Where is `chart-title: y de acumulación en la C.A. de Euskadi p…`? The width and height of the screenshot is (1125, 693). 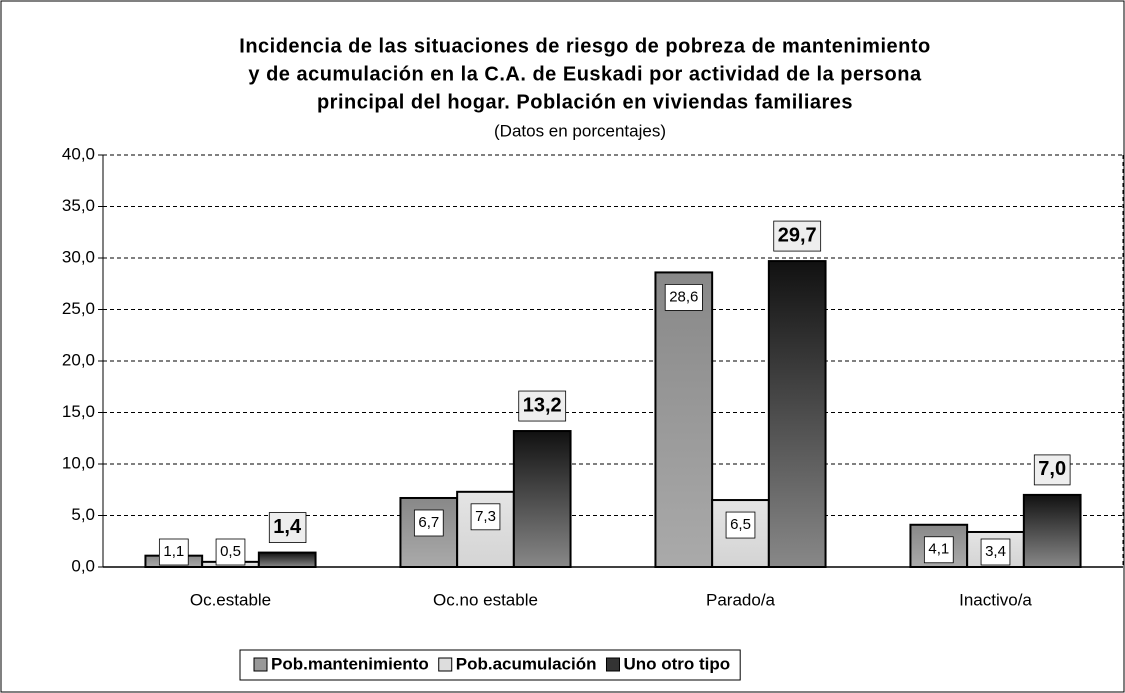 chart-title: y de acumulación en la C.A. de Euskadi p… is located at coordinates (585, 74).